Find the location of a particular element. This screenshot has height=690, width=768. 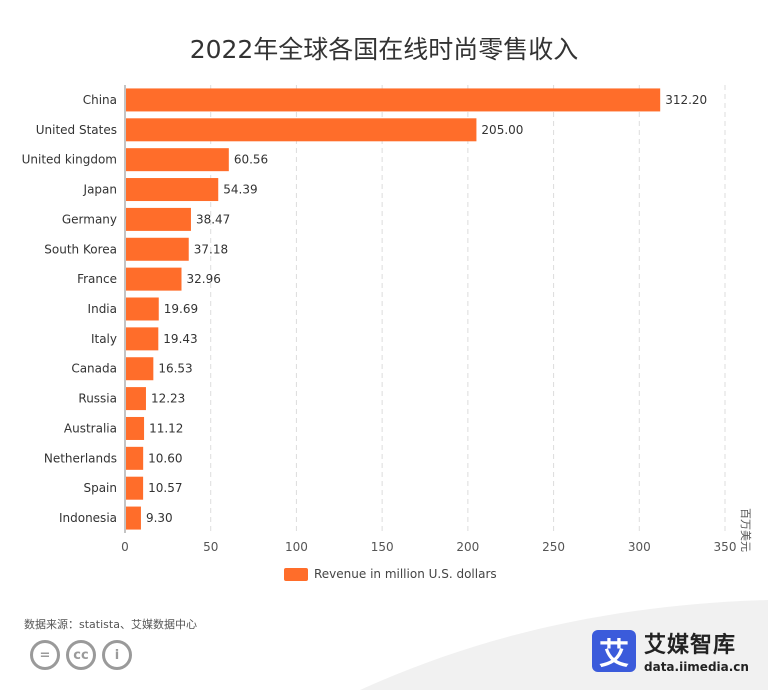

brand: 艾 艾媒智库 data.iimedia.cn is located at coordinates (670, 650).